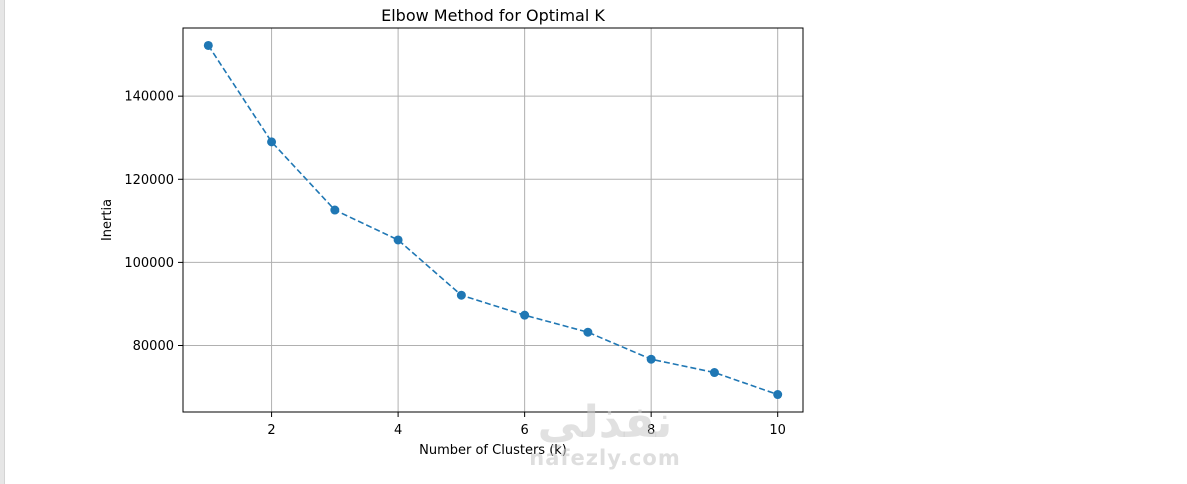 The height and width of the screenshot is (484, 1187). I want to click on data-point-k7, so click(588, 332).